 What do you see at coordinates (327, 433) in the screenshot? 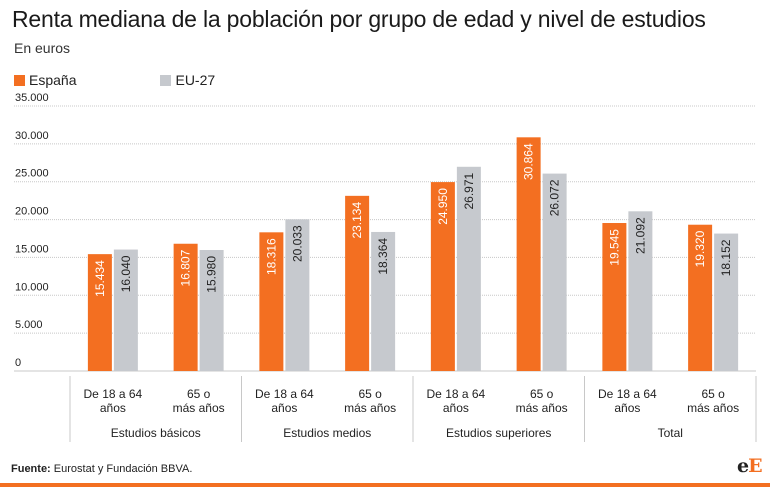
I see `group-label: Estudios medios` at bounding box center [327, 433].